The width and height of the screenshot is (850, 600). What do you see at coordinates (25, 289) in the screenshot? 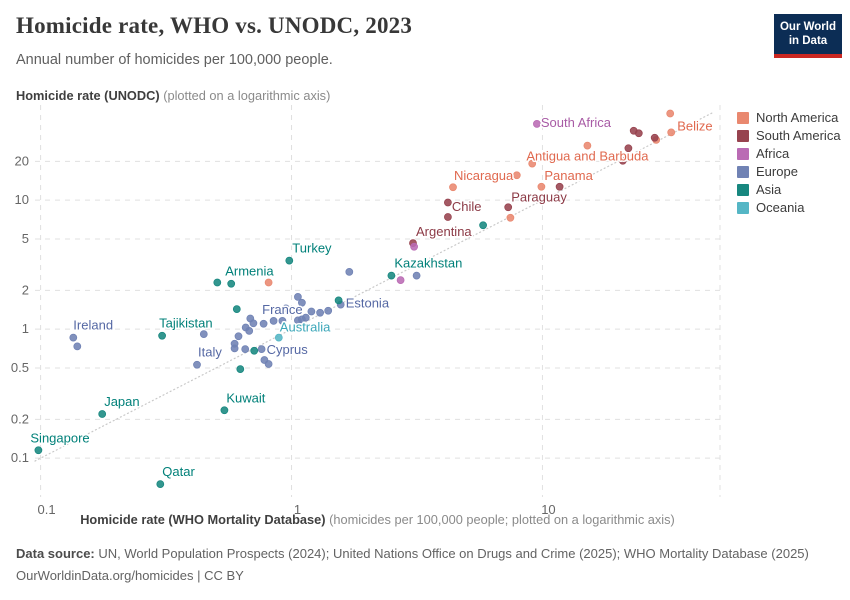
I see `y-tick-label: 2` at bounding box center [25, 289].